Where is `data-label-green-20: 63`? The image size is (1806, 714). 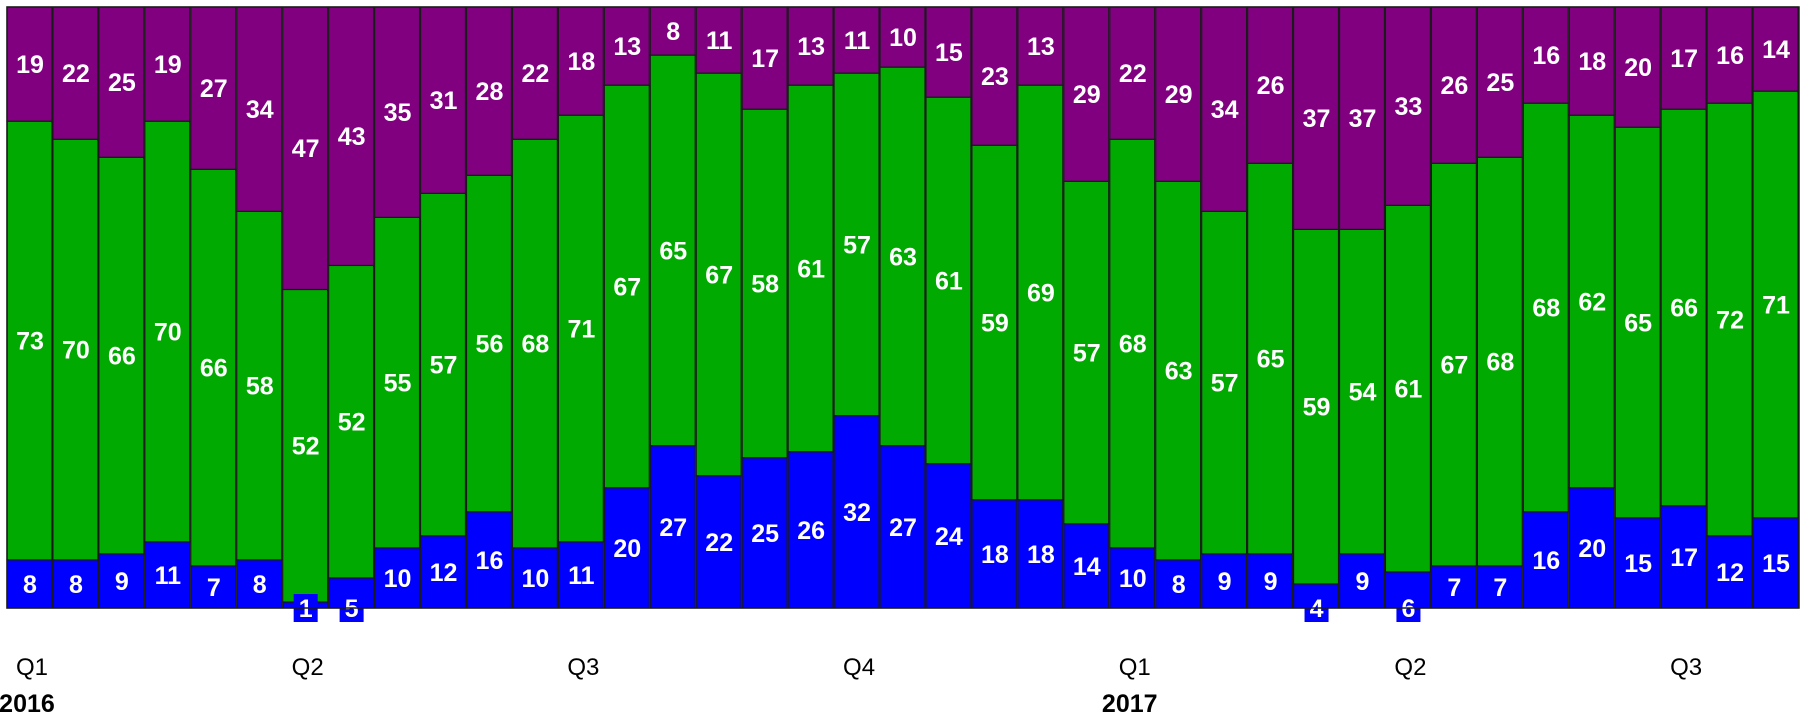 data-label-green-20: 63 is located at coordinates (903, 257).